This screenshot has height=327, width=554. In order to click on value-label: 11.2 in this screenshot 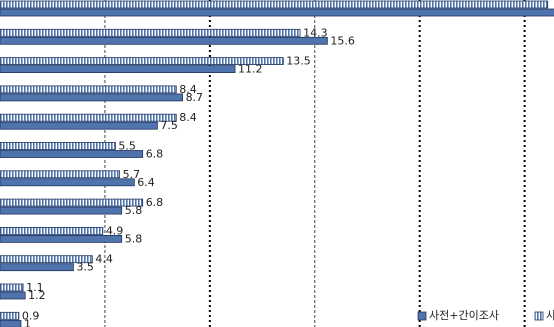, I will do `click(250, 69)`.